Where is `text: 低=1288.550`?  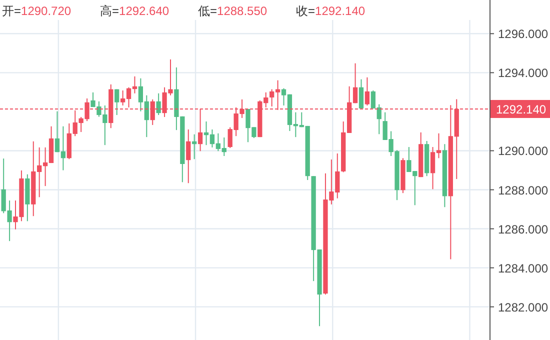
text: 低=1288.550 is located at coordinates (233, 11).